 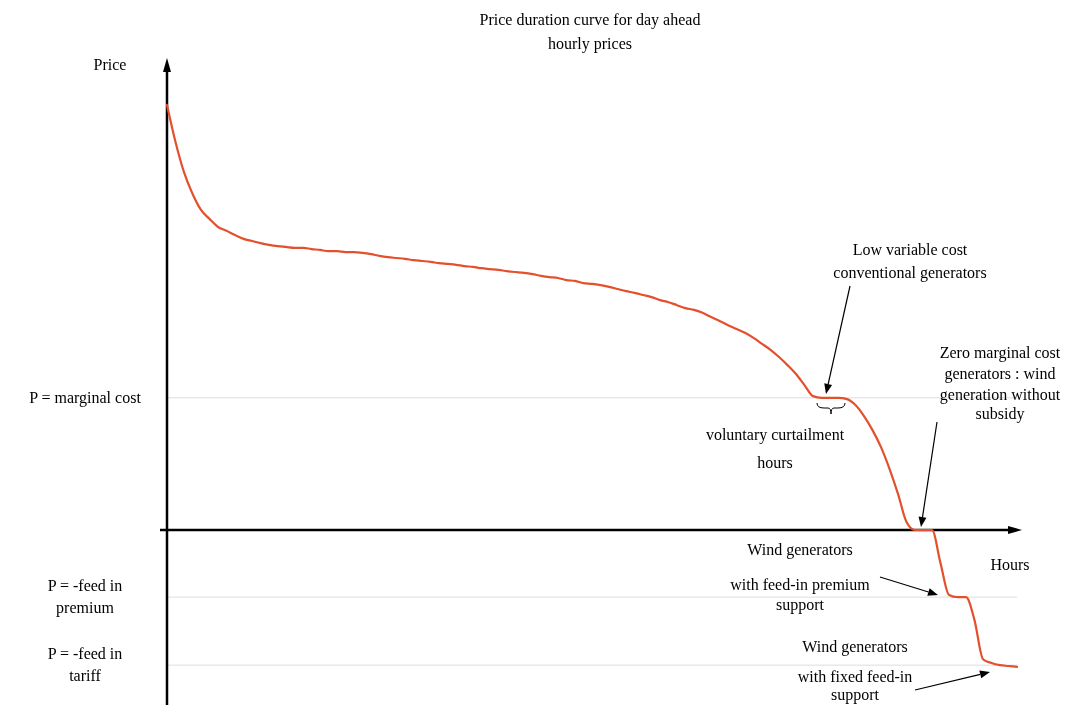 What do you see at coordinates (775, 448) in the screenshot?
I see `annotation: voluntary curtailment hours` at bounding box center [775, 448].